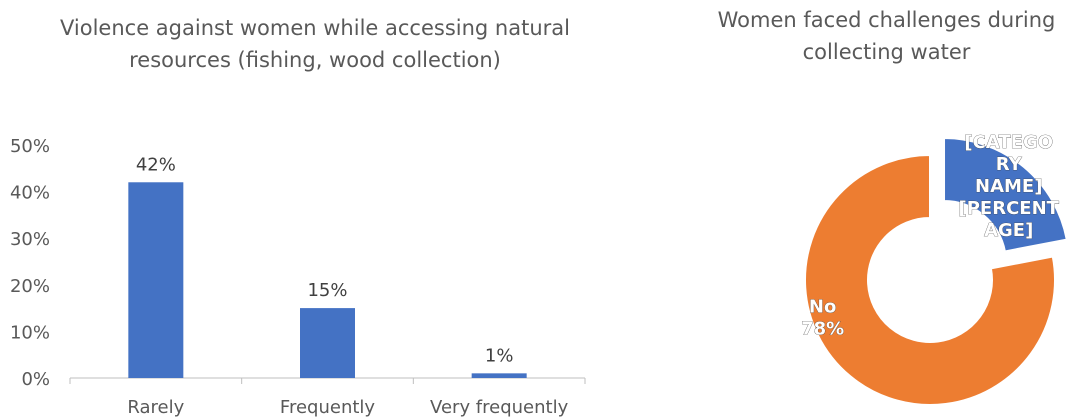 This screenshot has height=419, width=1073. What do you see at coordinates (1008, 142) in the screenshot?
I see `donut-slice-label: [CATEGO` at bounding box center [1008, 142].